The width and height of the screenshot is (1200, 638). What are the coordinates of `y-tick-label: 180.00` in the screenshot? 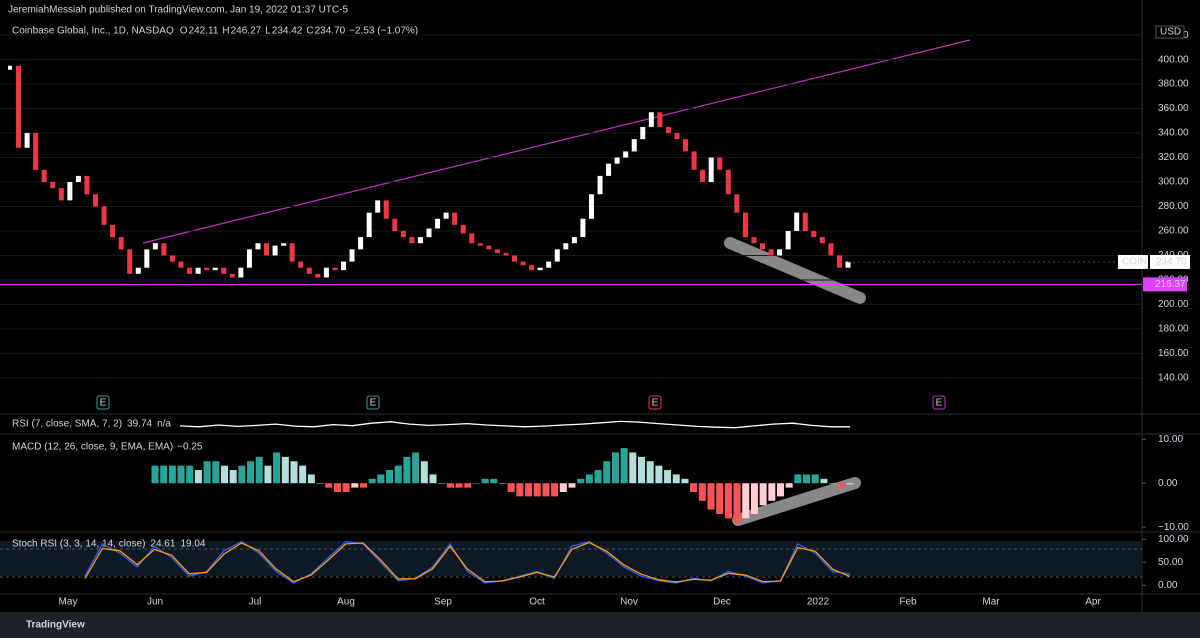 It's located at (1173, 329).